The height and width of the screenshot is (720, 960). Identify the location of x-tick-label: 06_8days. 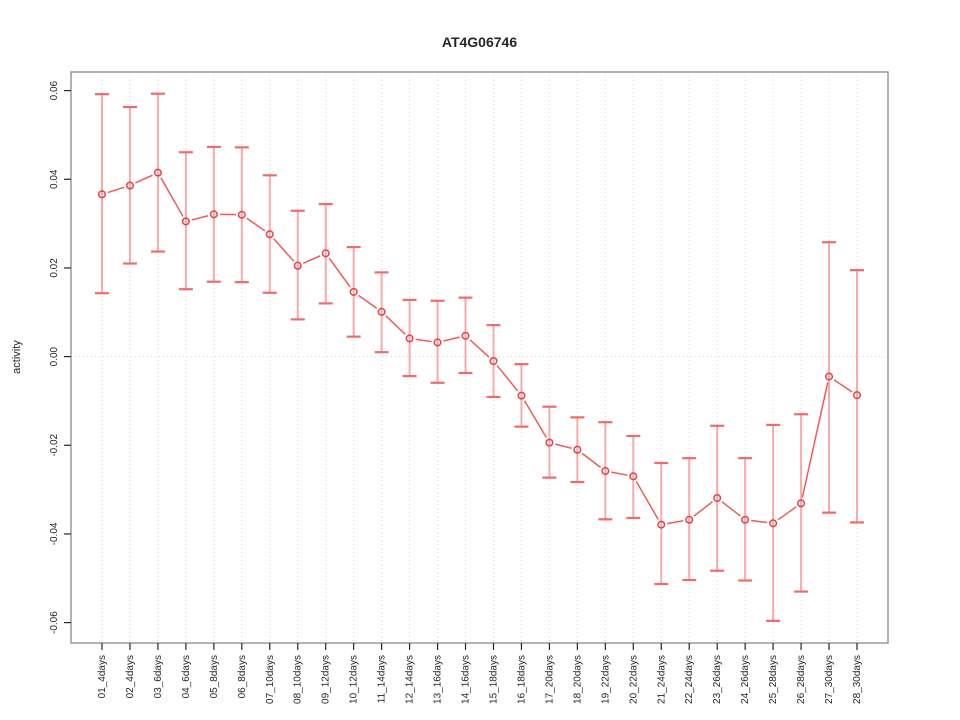
(242, 676).